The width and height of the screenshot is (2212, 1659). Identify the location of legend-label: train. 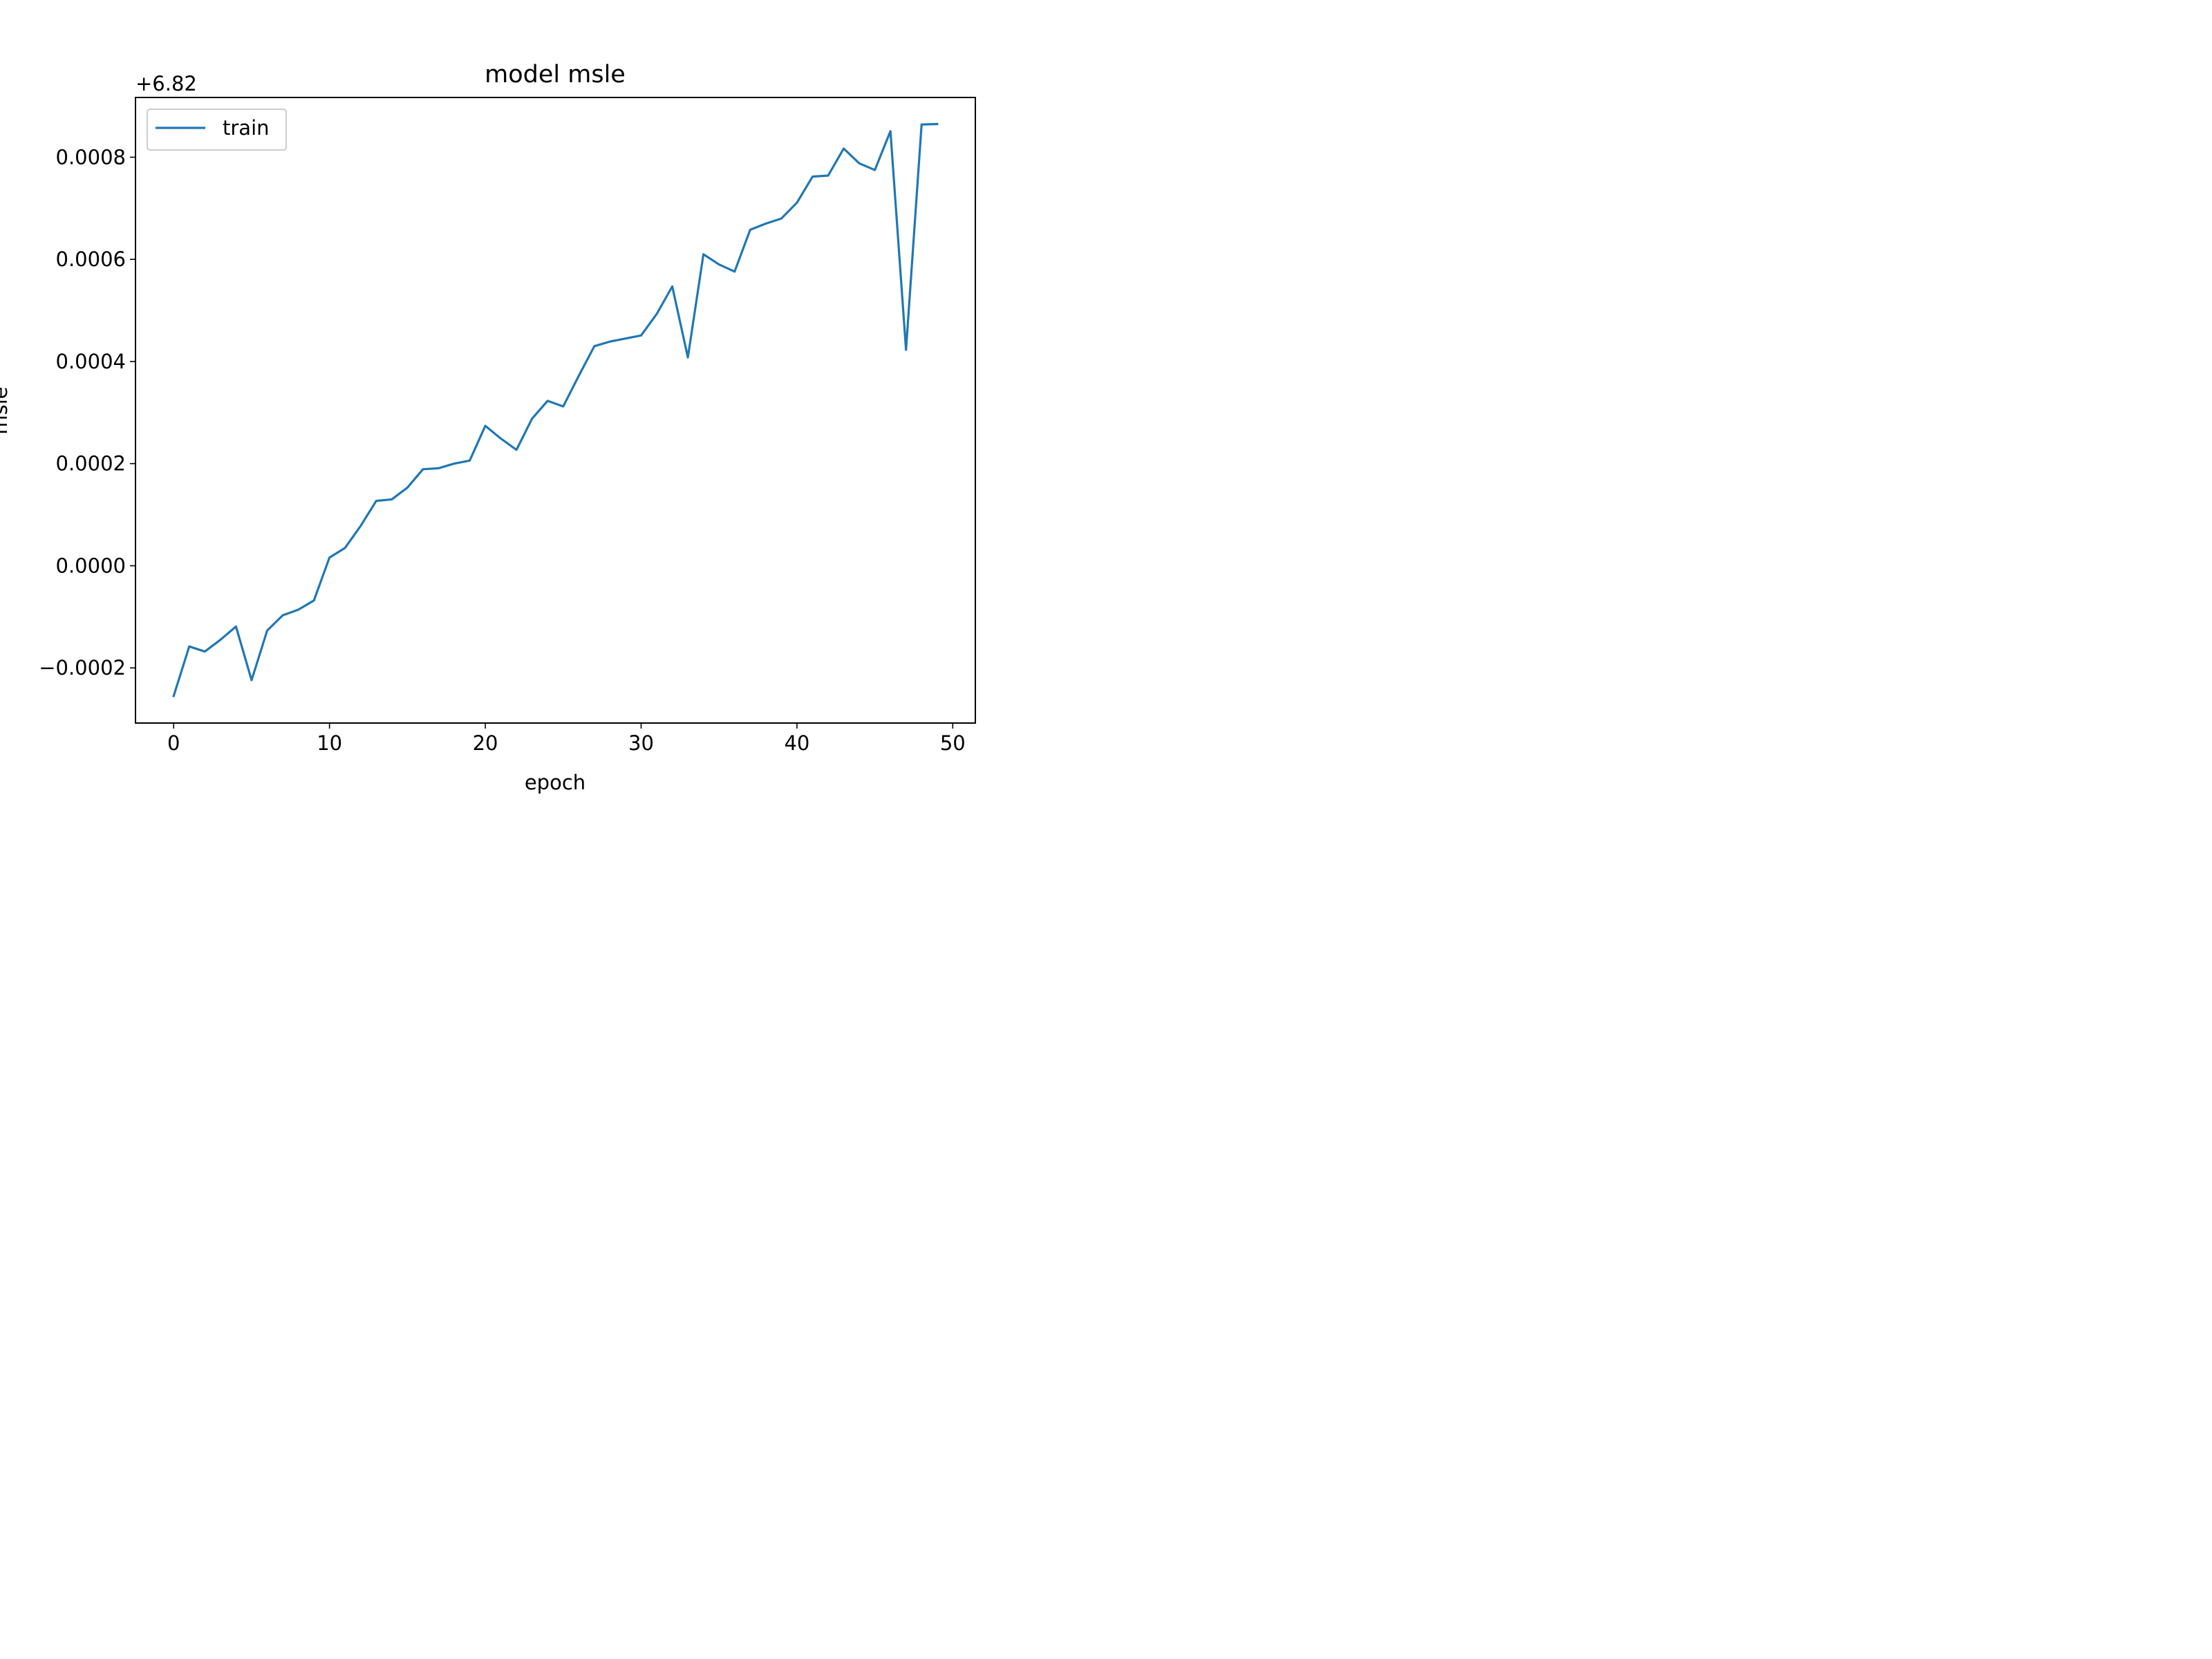
(246, 128).